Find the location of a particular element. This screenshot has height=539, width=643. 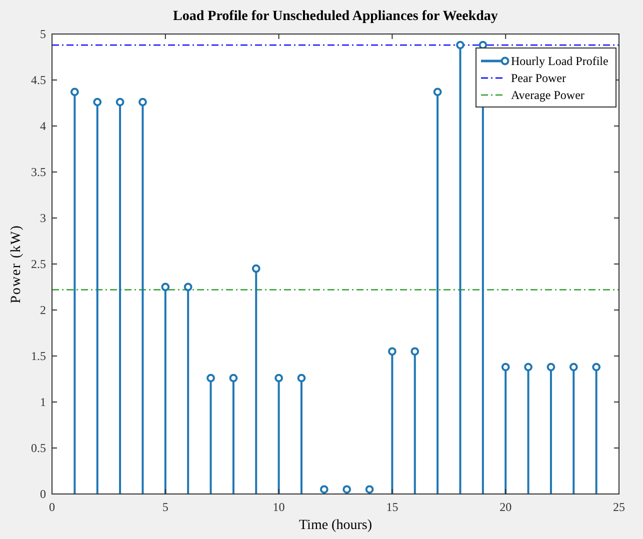

x-tick-label: 10 is located at coordinates (278, 507).